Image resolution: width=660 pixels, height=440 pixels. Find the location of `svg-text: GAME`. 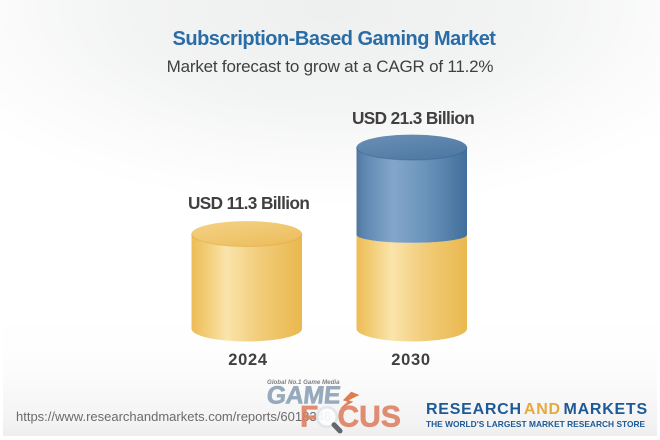

svg-text: GAME is located at coordinates (303, 396).